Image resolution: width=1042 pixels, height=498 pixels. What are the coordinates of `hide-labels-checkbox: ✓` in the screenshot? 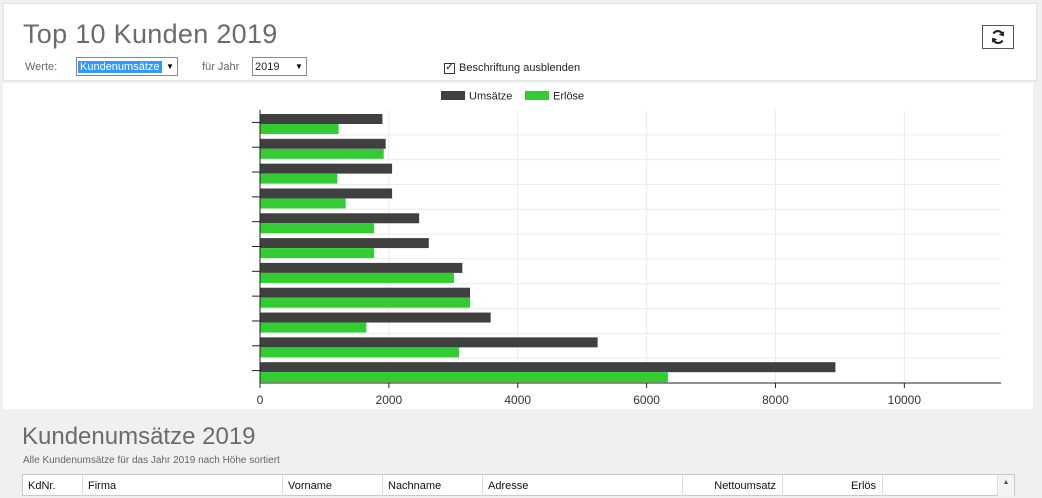 It's located at (449, 68).